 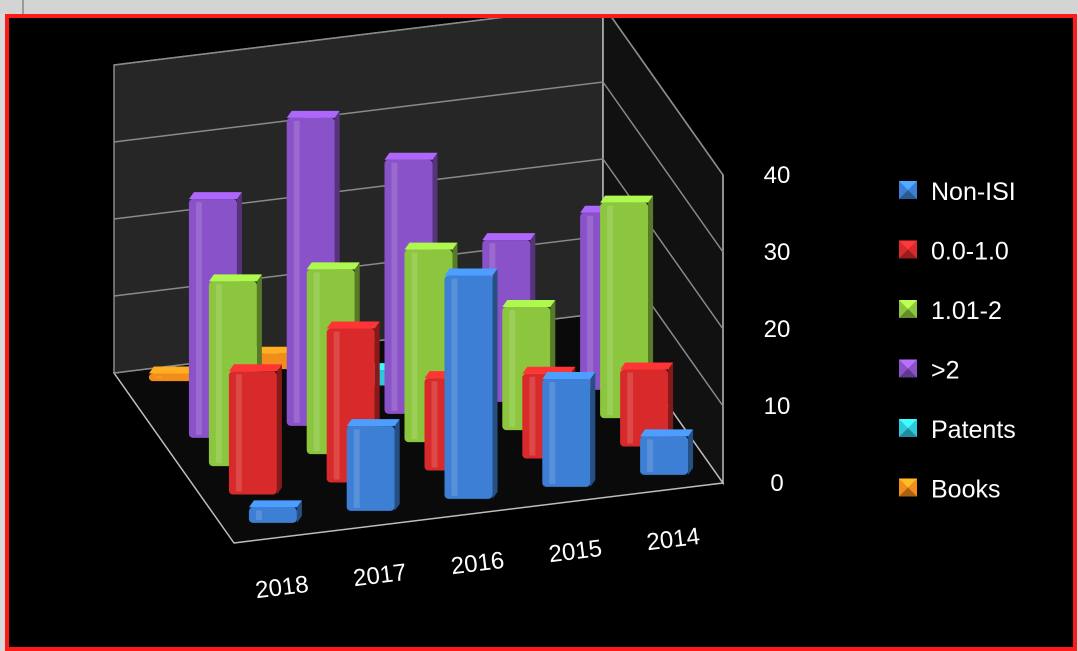 I want to click on x-tick-label: 2018, so click(x=282, y=587).